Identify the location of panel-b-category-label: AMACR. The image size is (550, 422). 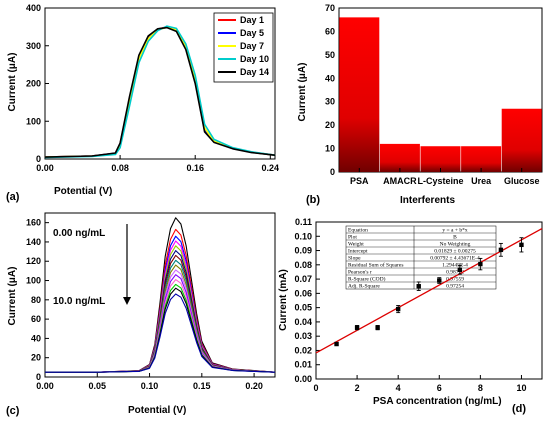
(400, 181).